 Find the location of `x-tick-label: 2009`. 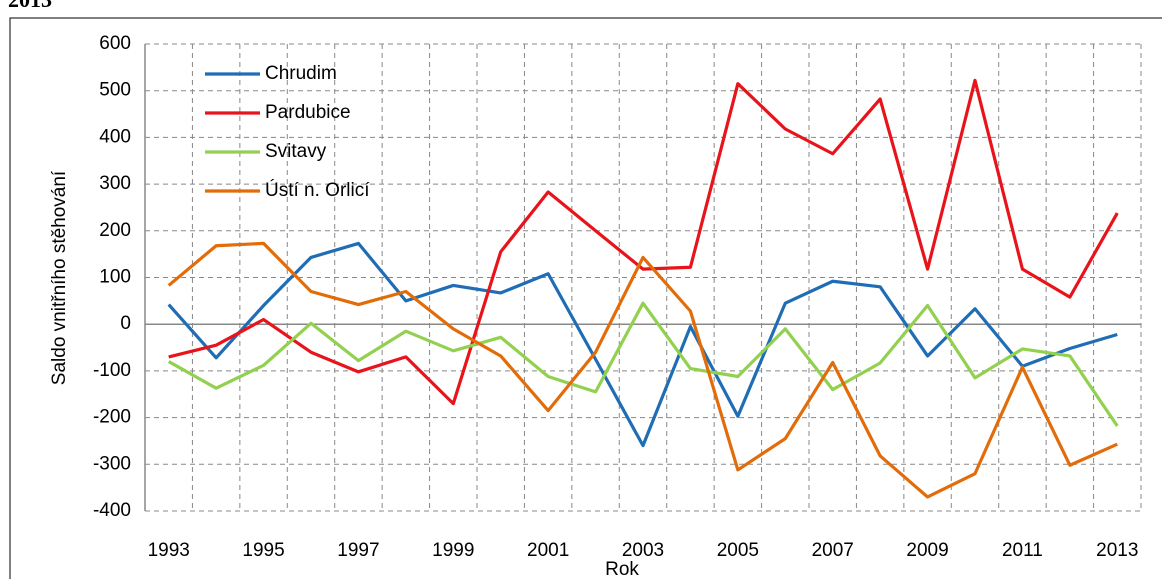

x-tick-label: 2009 is located at coordinates (927, 550).